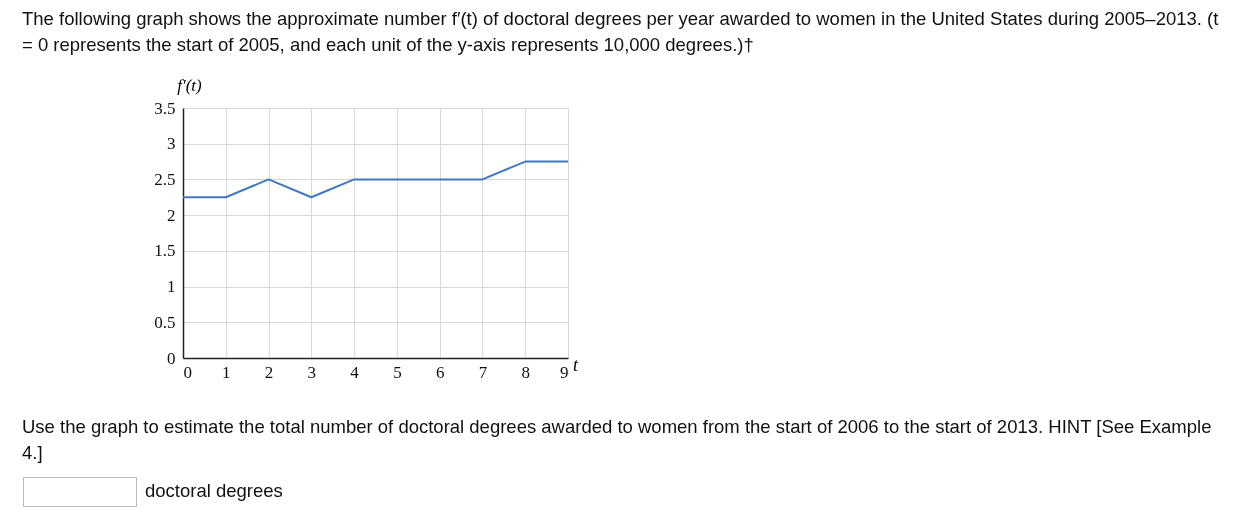 The height and width of the screenshot is (512, 1234). What do you see at coordinates (269, 372) in the screenshot?
I see `x-tick-label: 2` at bounding box center [269, 372].